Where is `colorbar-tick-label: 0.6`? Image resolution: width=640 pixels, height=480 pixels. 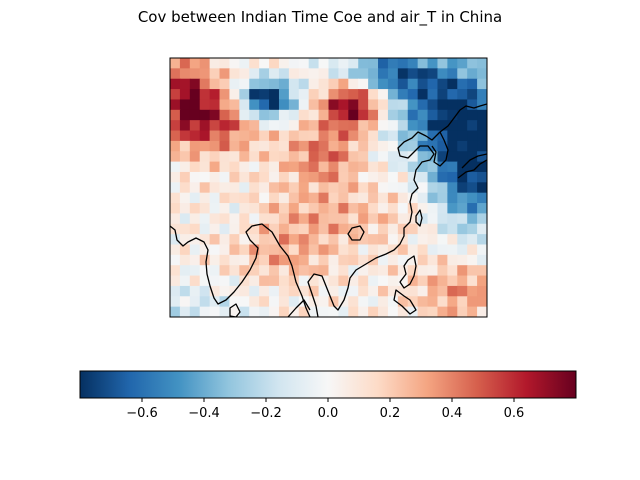 colorbar-tick-label: 0.6 is located at coordinates (514, 413).